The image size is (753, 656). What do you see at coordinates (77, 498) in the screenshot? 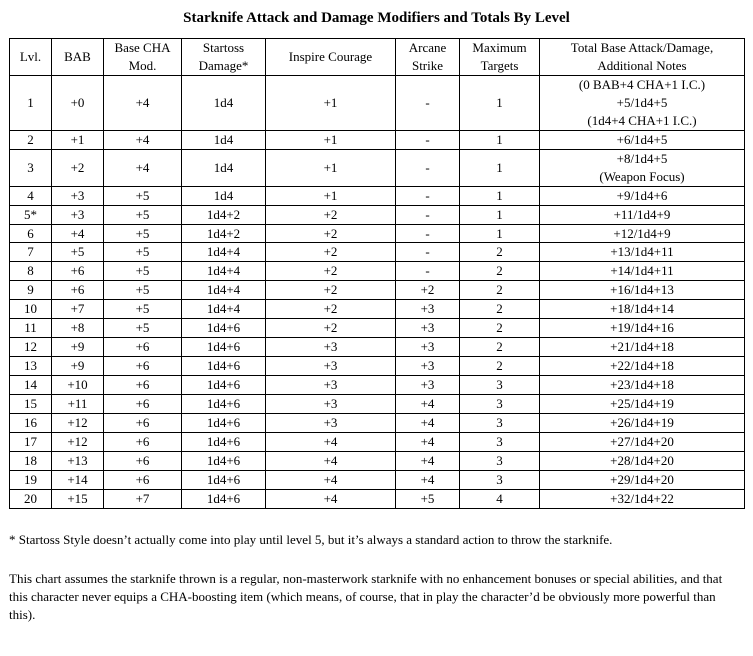
I see `table-cell: +15` at bounding box center [77, 498].